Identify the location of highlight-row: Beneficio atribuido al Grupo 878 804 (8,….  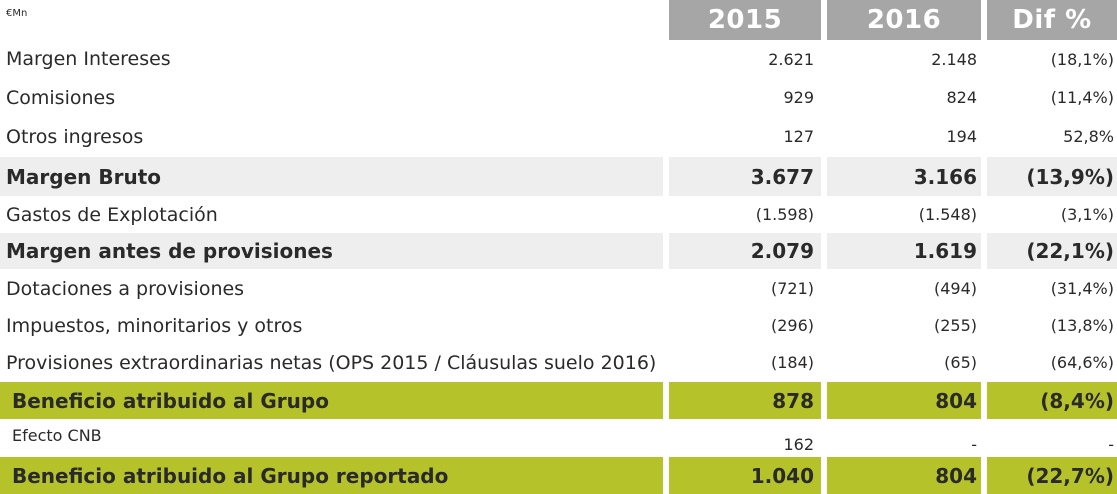
(558, 400).